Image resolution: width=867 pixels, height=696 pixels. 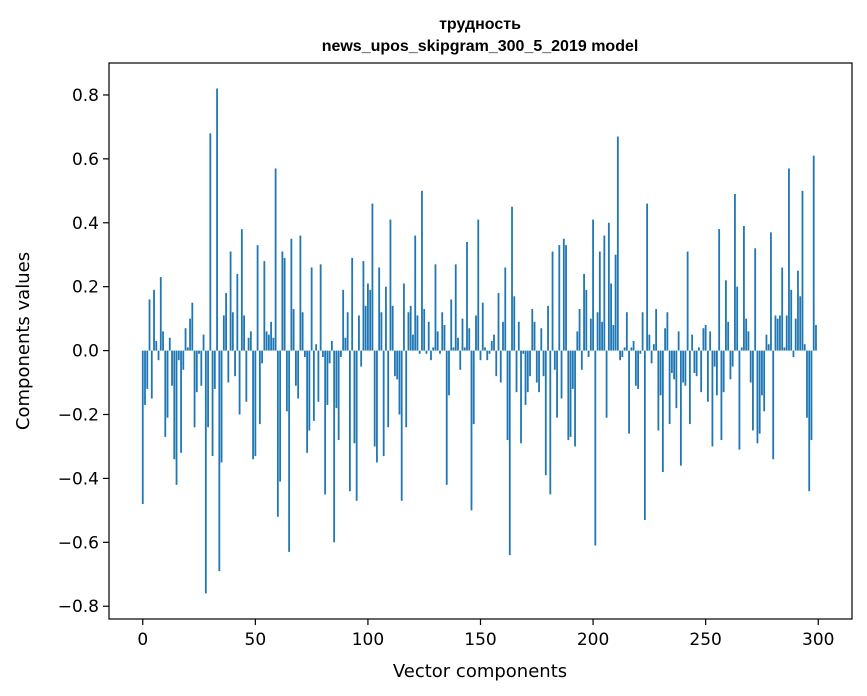 What do you see at coordinates (368, 640) in the screenshot?
I see `x-tick-label: 100` at bounding box center [368, 640].